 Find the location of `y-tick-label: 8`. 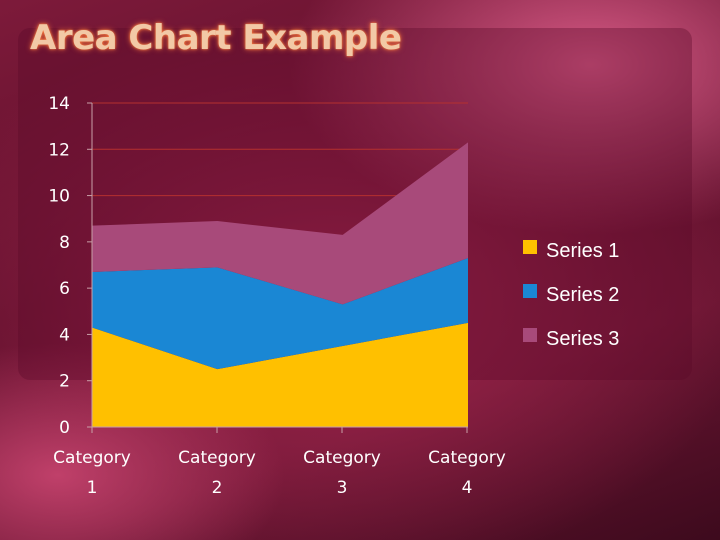

y-tick-label: 8 is located at coordinates (64, 243).